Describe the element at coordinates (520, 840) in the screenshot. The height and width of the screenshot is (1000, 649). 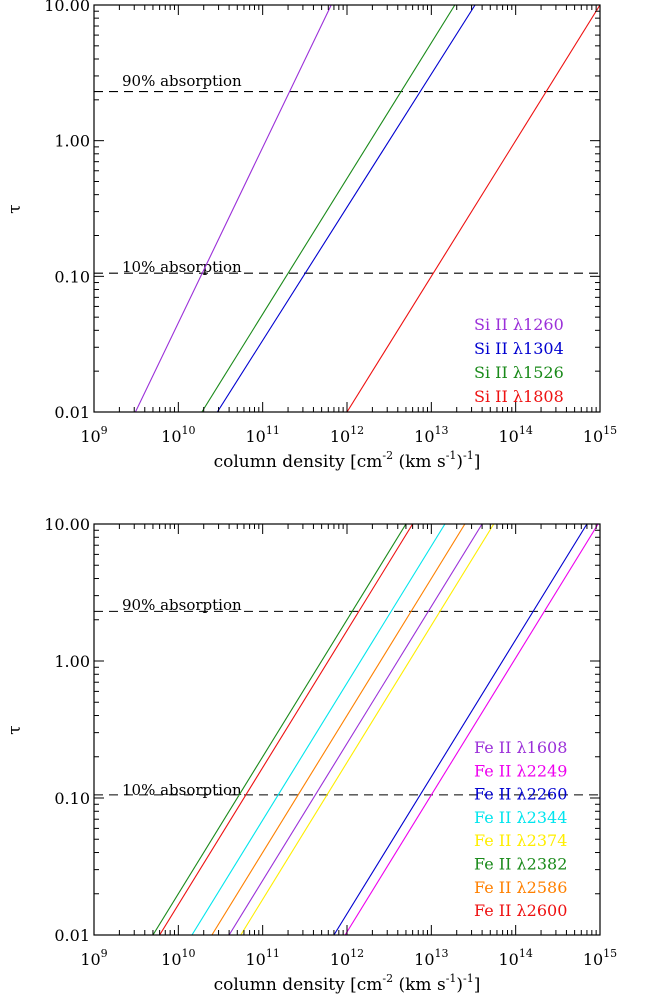
I see `legend-entry: Fe II λ2374` at that location.